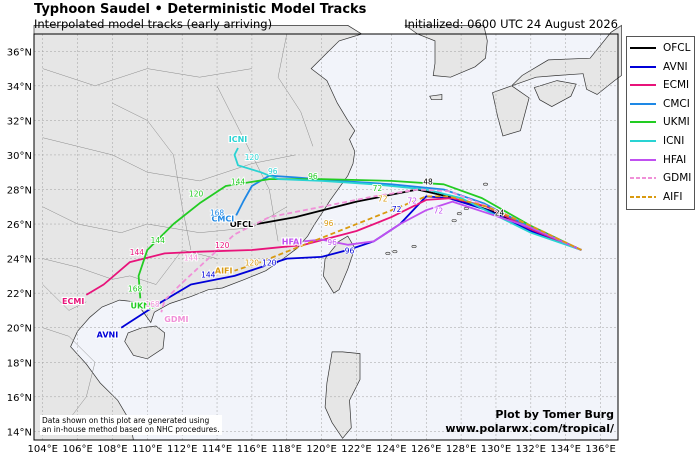  What do you see at coordinates (676, 103) in the screenshot?
I see `legend-label: CMCI` at bounding box center [676, 103].